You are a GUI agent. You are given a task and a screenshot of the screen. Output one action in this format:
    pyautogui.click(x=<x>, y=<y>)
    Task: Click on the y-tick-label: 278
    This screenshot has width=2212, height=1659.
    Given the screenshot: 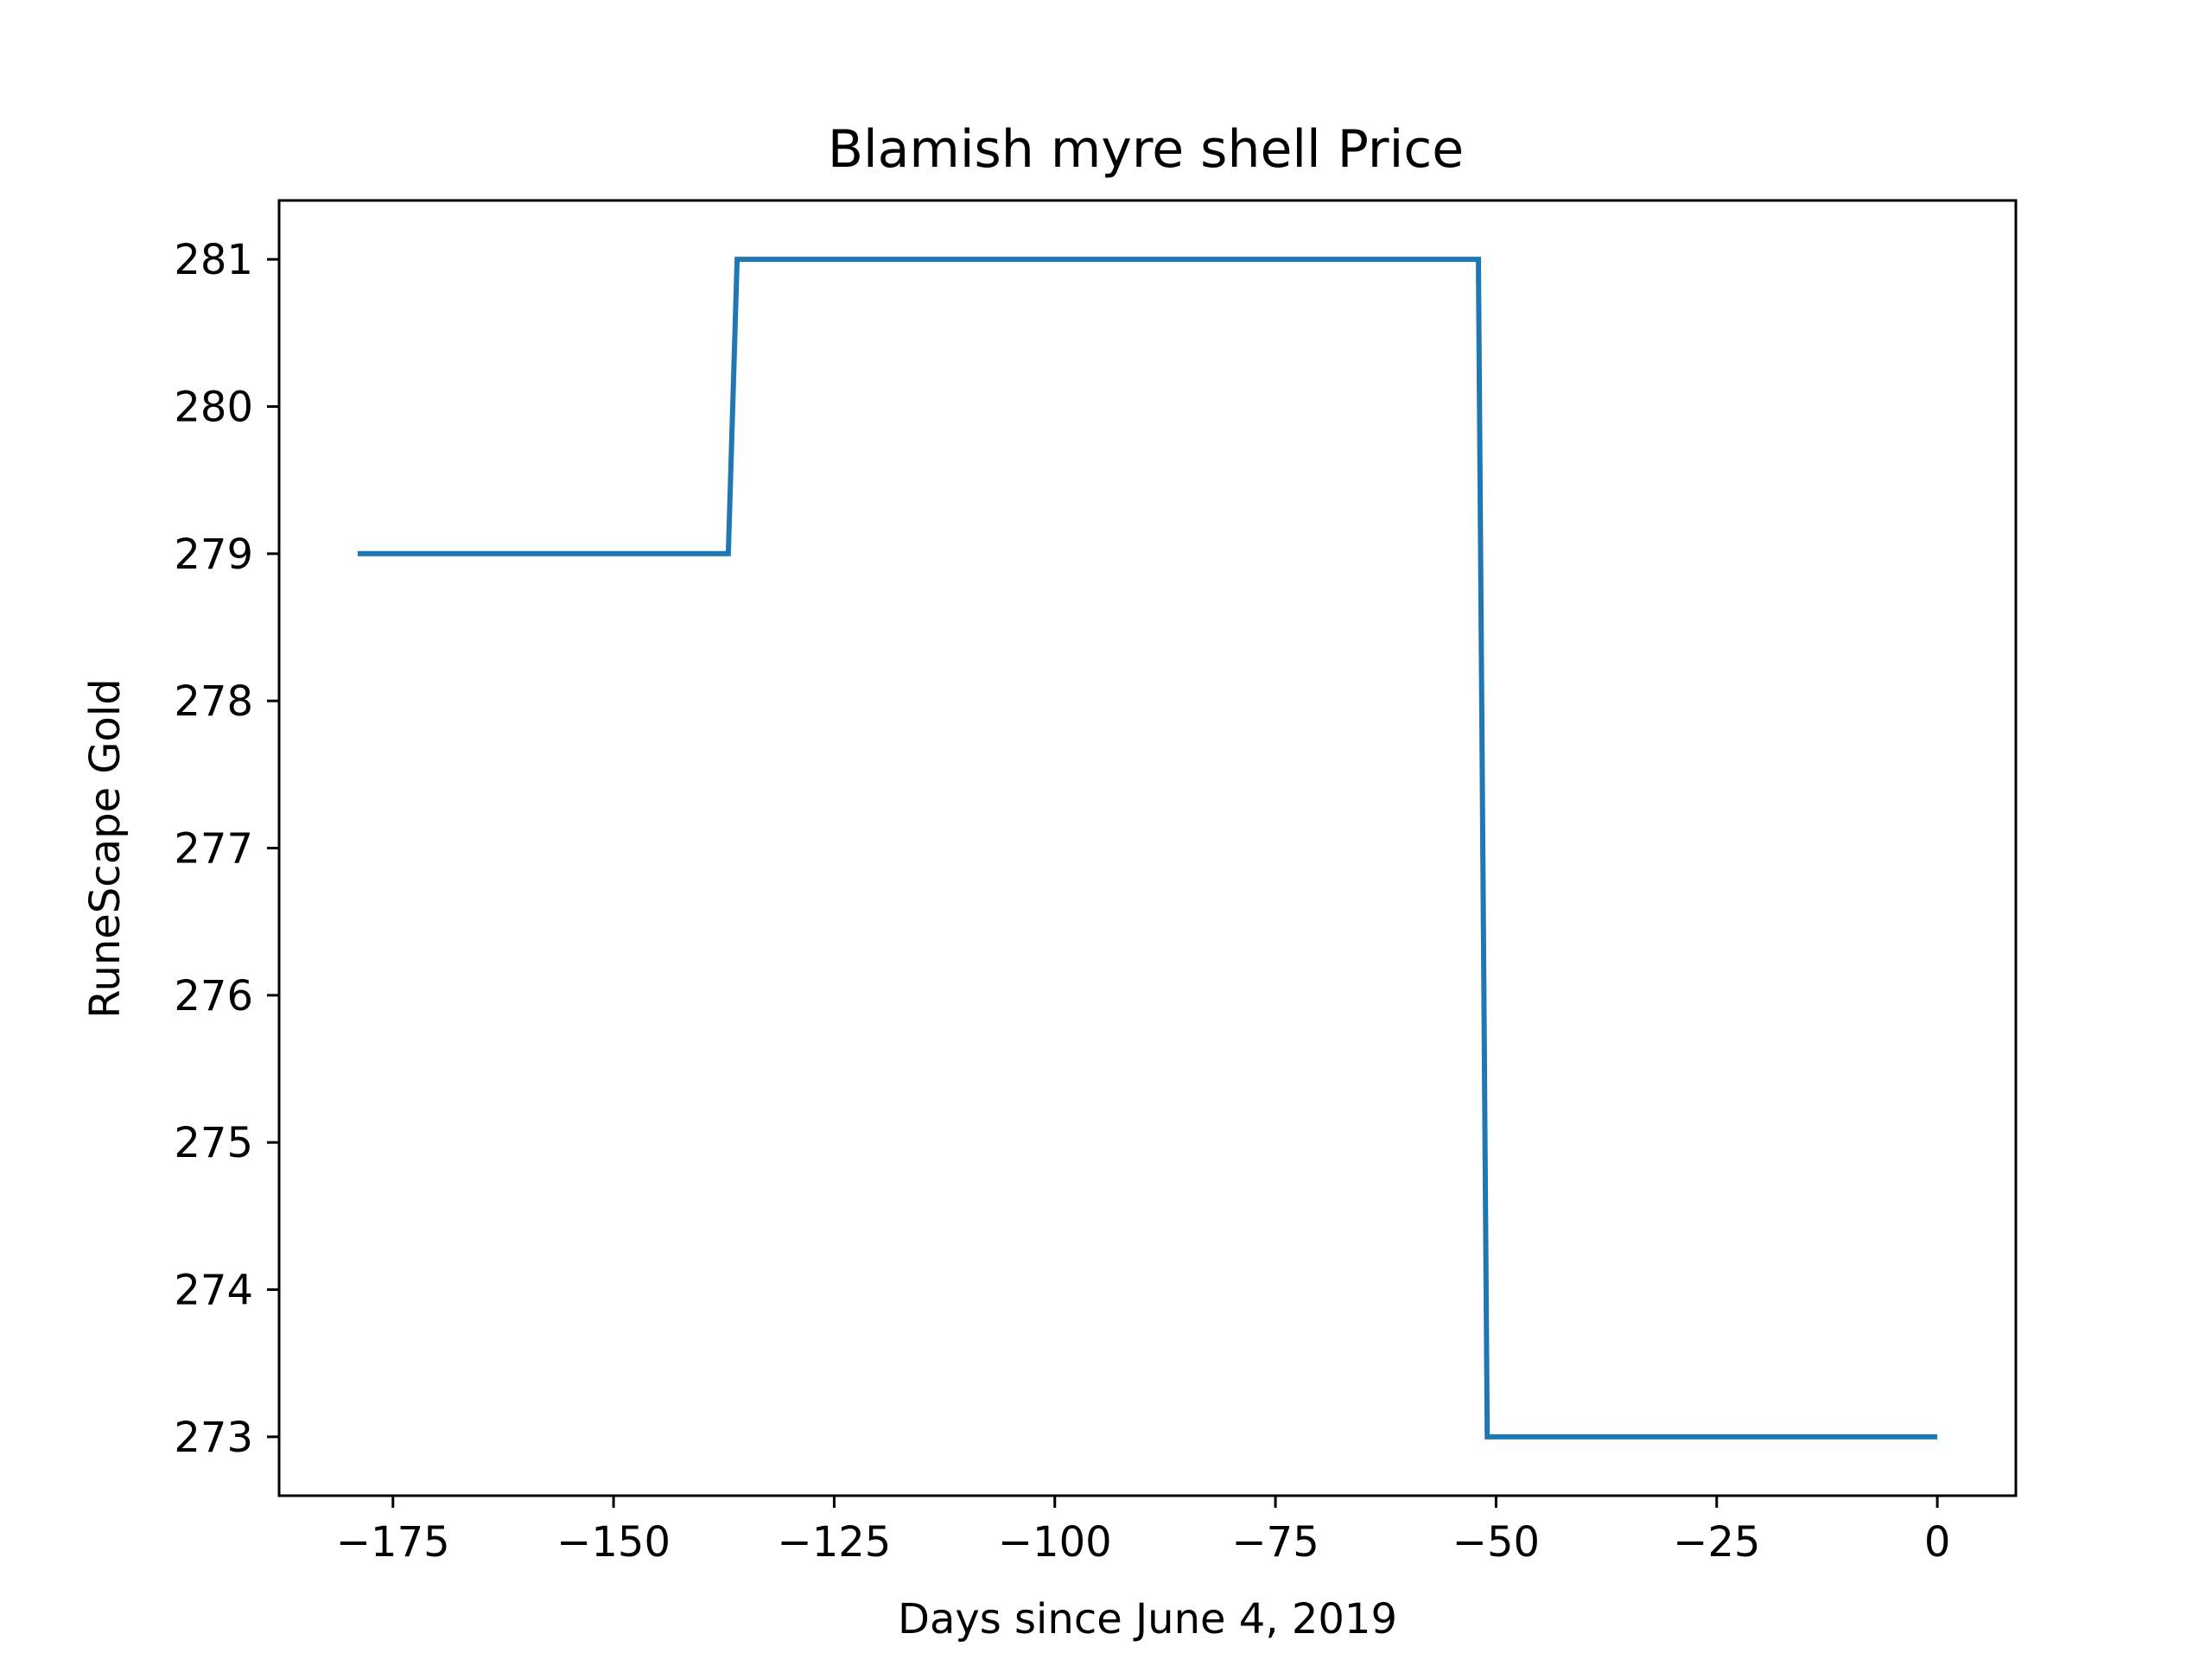 What is the action you would take?
    pyautogui.click(x=213, y=701)
    